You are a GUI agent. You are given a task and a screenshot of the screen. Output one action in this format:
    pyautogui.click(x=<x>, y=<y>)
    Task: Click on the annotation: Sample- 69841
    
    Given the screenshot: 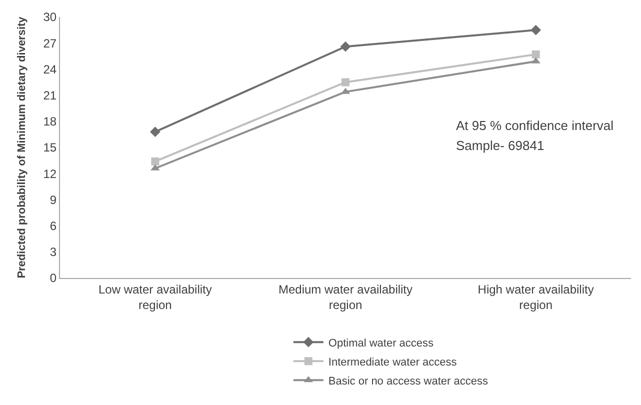 What is the action you would take?
    pyautogui.click(x=500, y=145)
    